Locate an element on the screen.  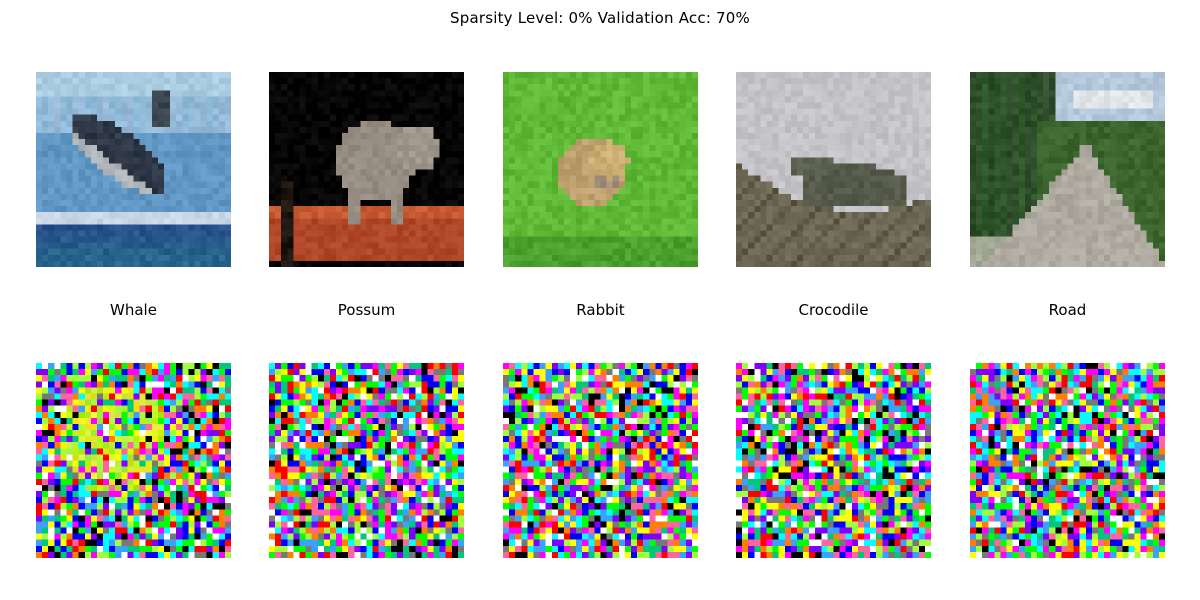
label-possum: Possum is located at coordinates (366, 310).